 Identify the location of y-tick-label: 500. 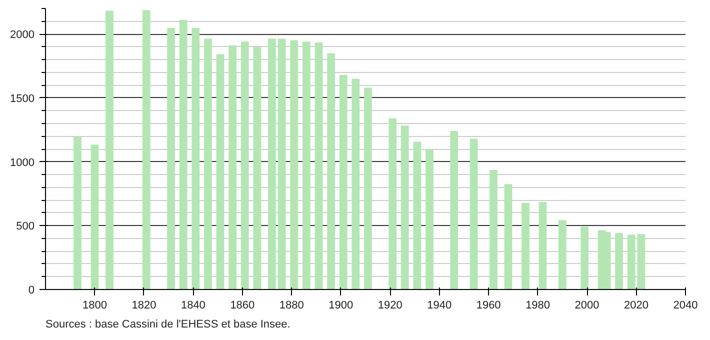
(25, 226).